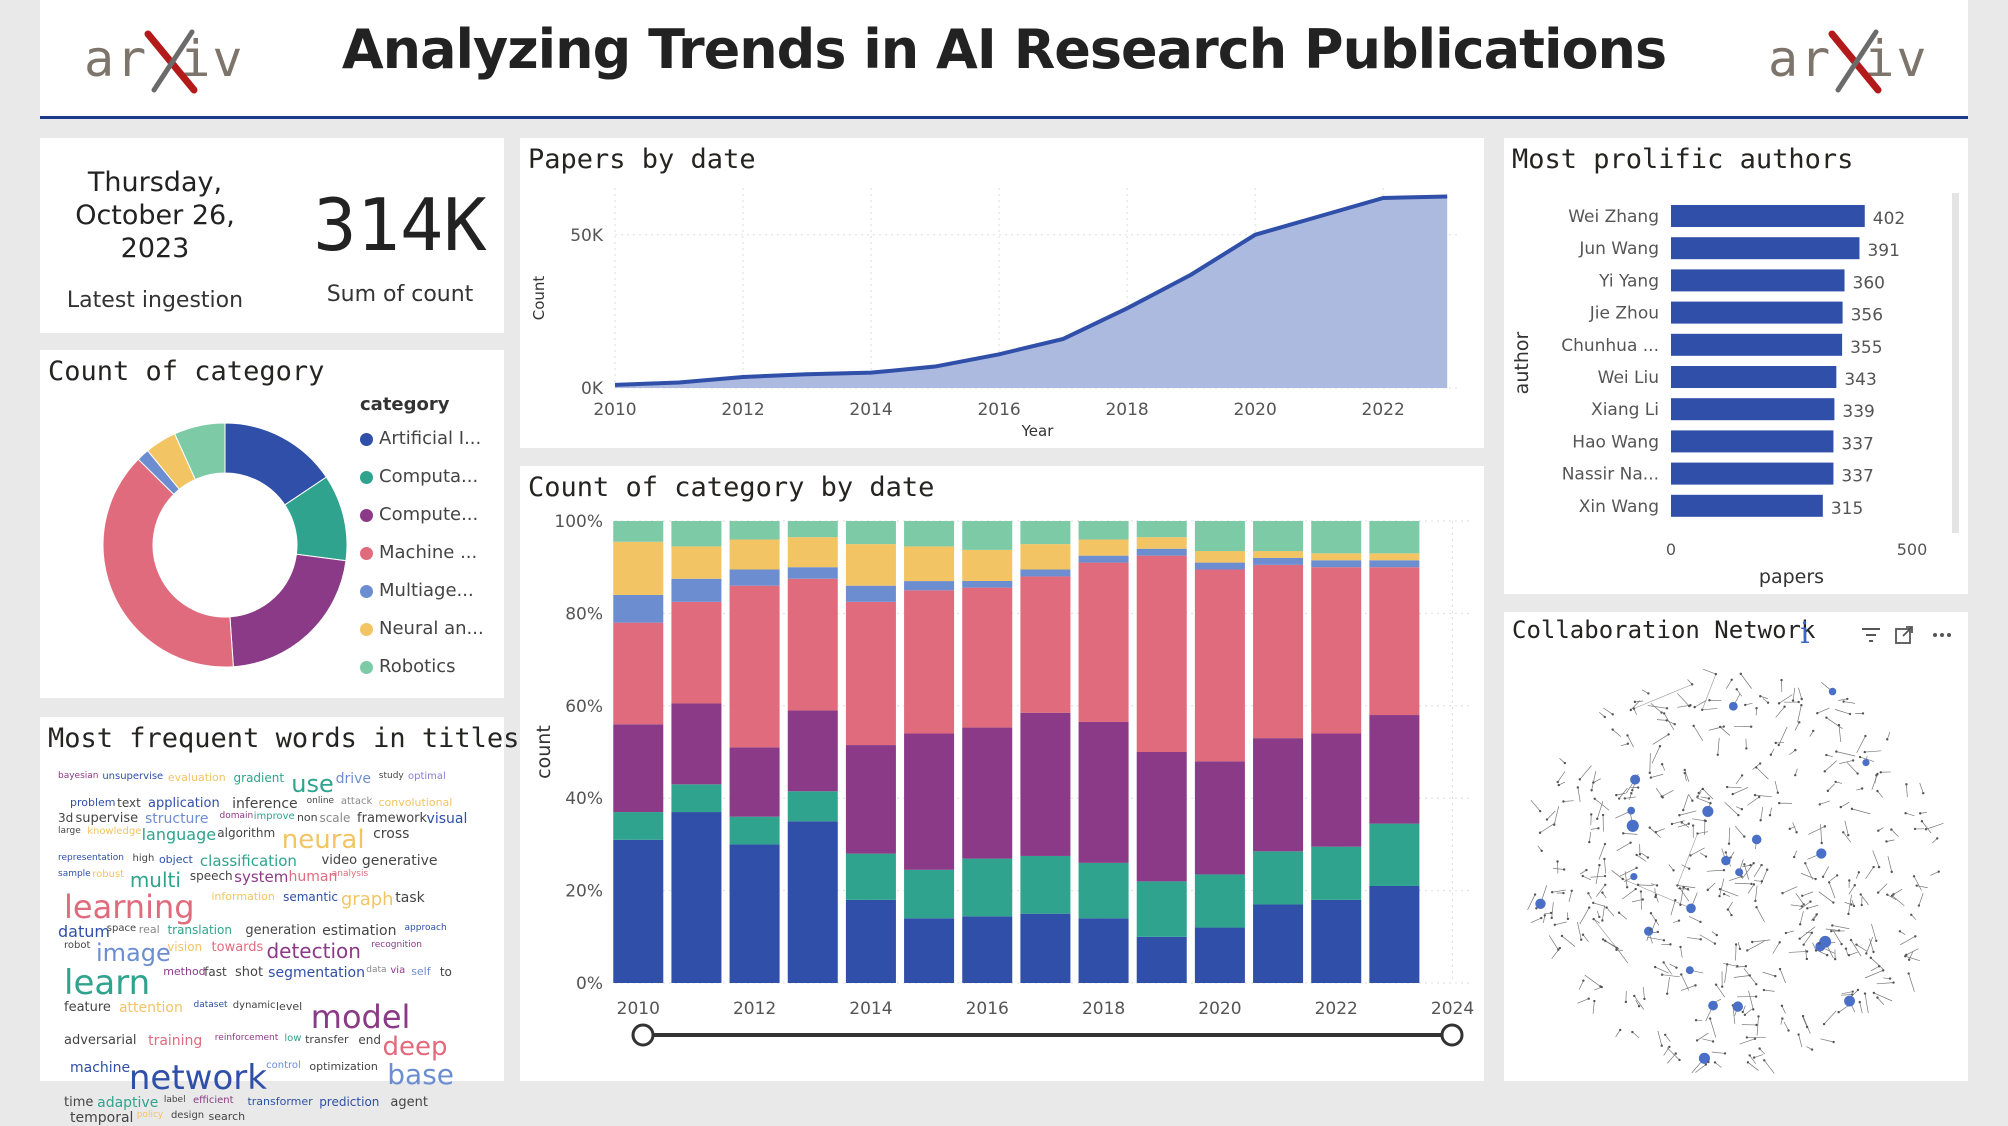 The image size is (2008, 1126). I want to click on word-cloud-word: visual, so click(447, 819).